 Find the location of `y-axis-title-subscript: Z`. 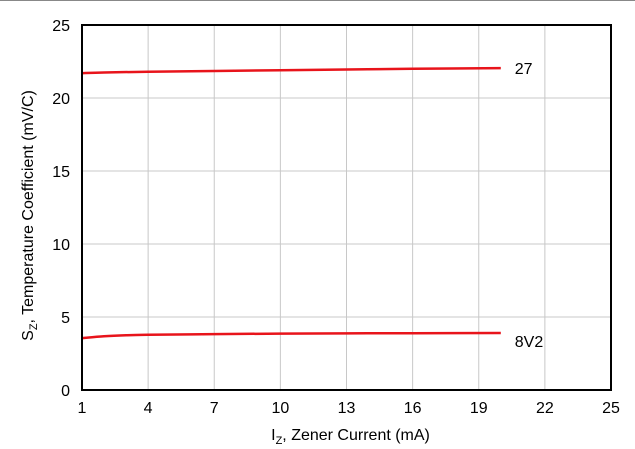

y-axis-title-subscript: Z is located at coordinates (34, 326).